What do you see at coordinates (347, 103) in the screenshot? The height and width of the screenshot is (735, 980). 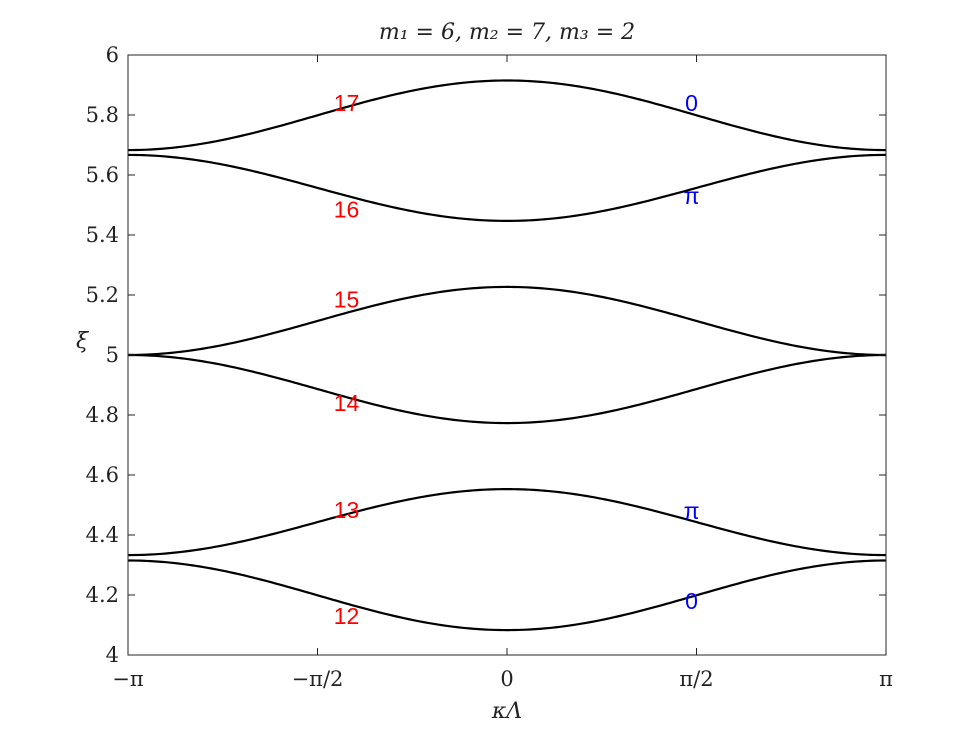 I see `band-annotation: 17` at bounding box center [347, 103].